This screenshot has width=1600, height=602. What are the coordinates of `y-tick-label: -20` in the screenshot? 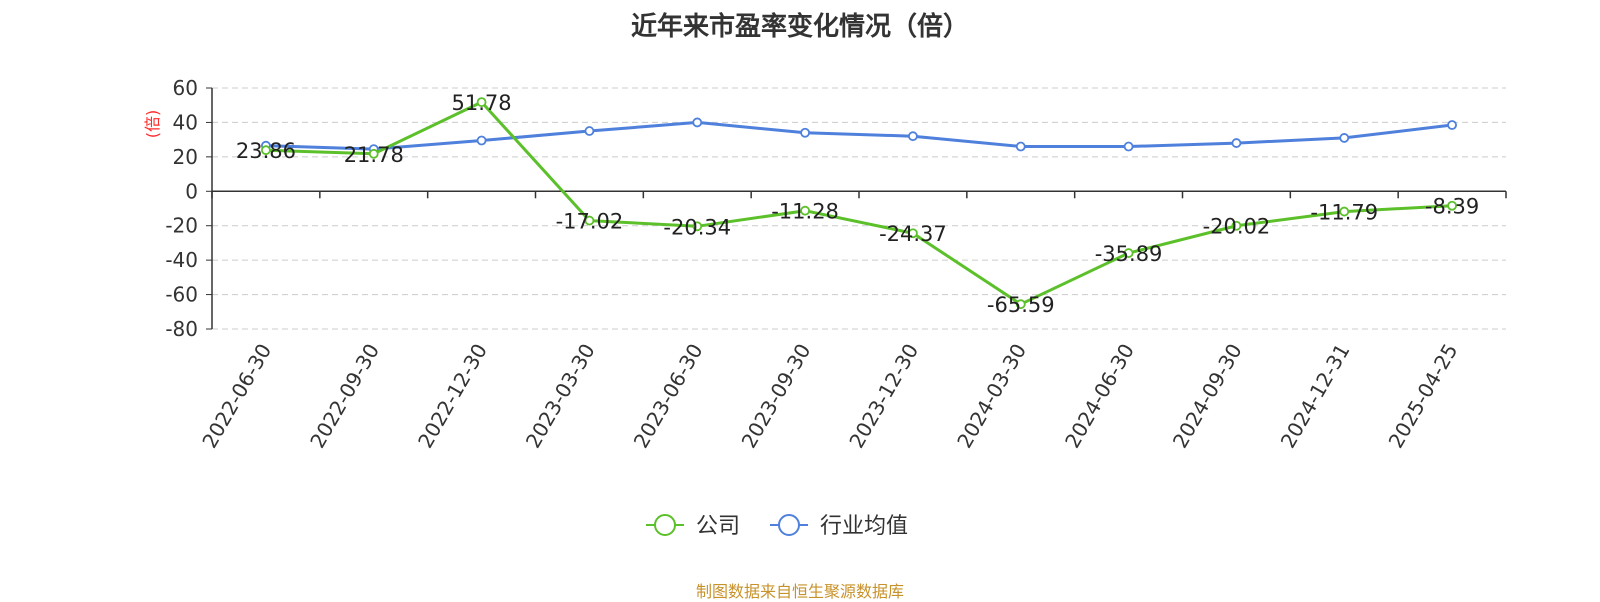 It's located at (181, 226).